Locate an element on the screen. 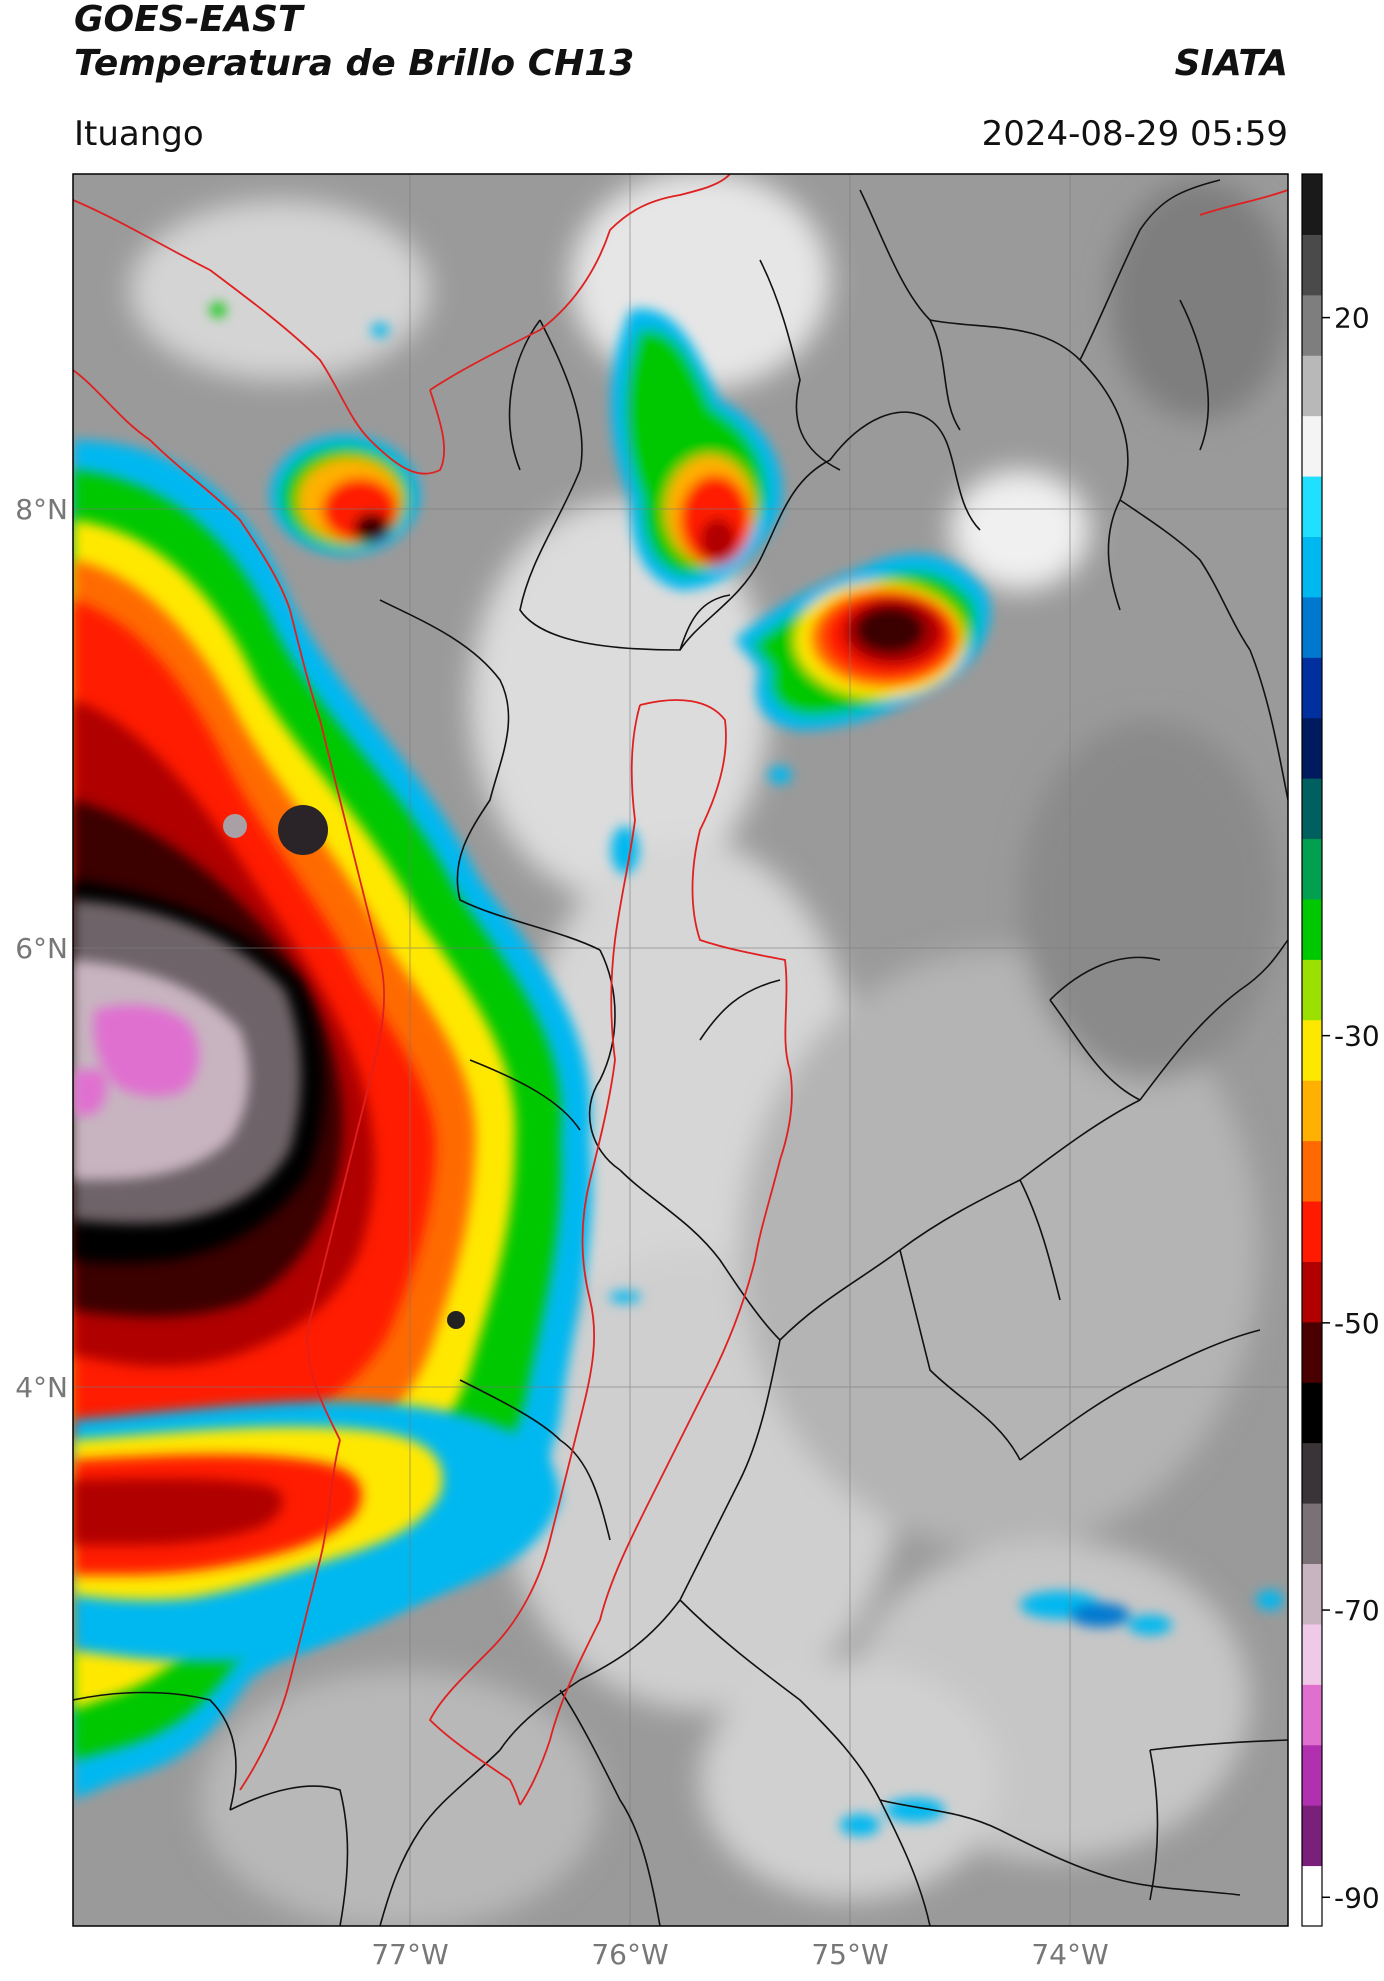 This screenshot has height=1981, width=1384. colorbar-tick-label: -70 is located at coordinates (1357, 1610).